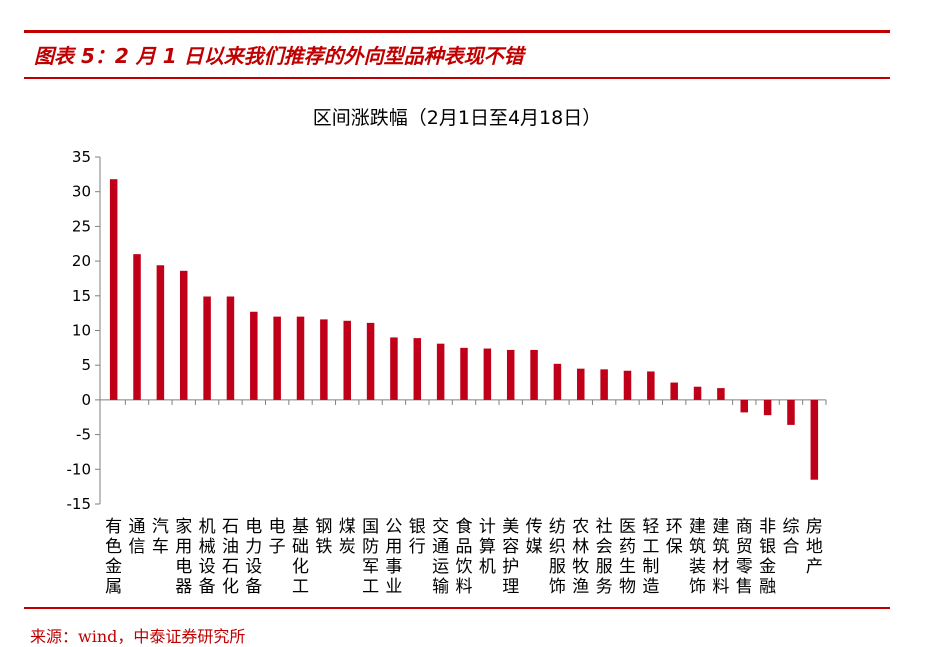 The width and height of the screenshot is (930, 647). I want to click on y-tick-label: 25, so click(81, 226).